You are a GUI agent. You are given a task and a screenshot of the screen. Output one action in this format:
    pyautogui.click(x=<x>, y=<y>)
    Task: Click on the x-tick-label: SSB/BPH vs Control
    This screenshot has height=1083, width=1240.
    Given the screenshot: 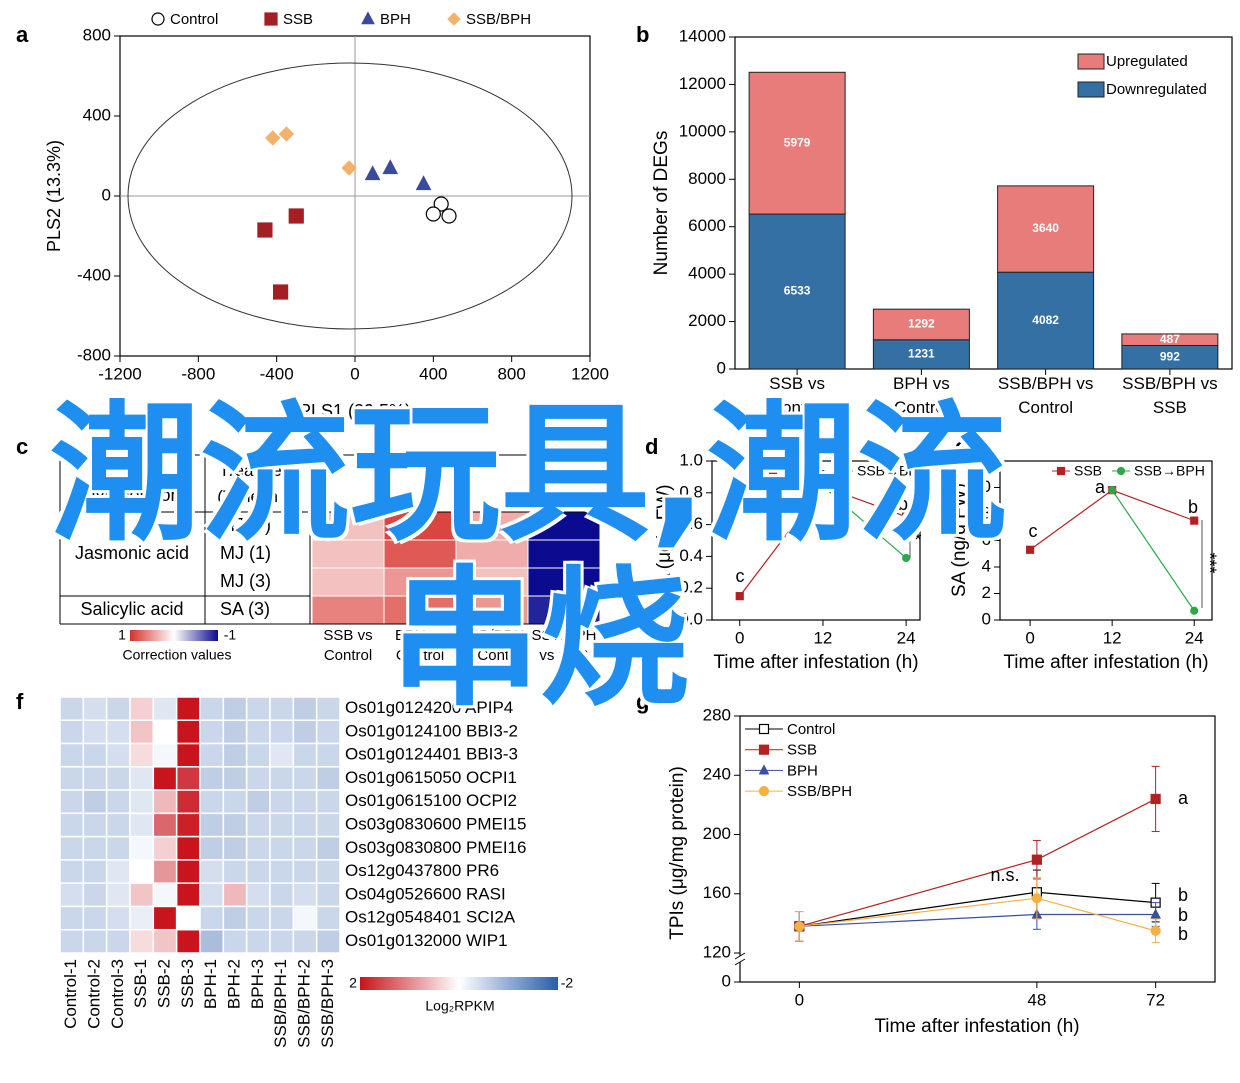 What is the action you would take?
    pyautogui.click(x=1045, y=395)
    